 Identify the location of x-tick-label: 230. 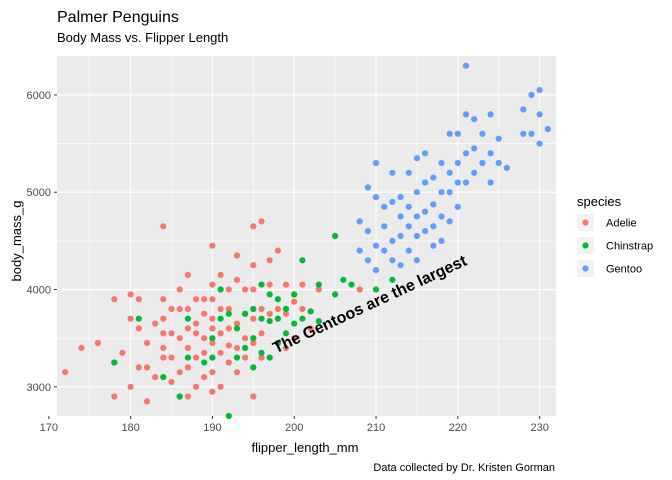
(539, 428).